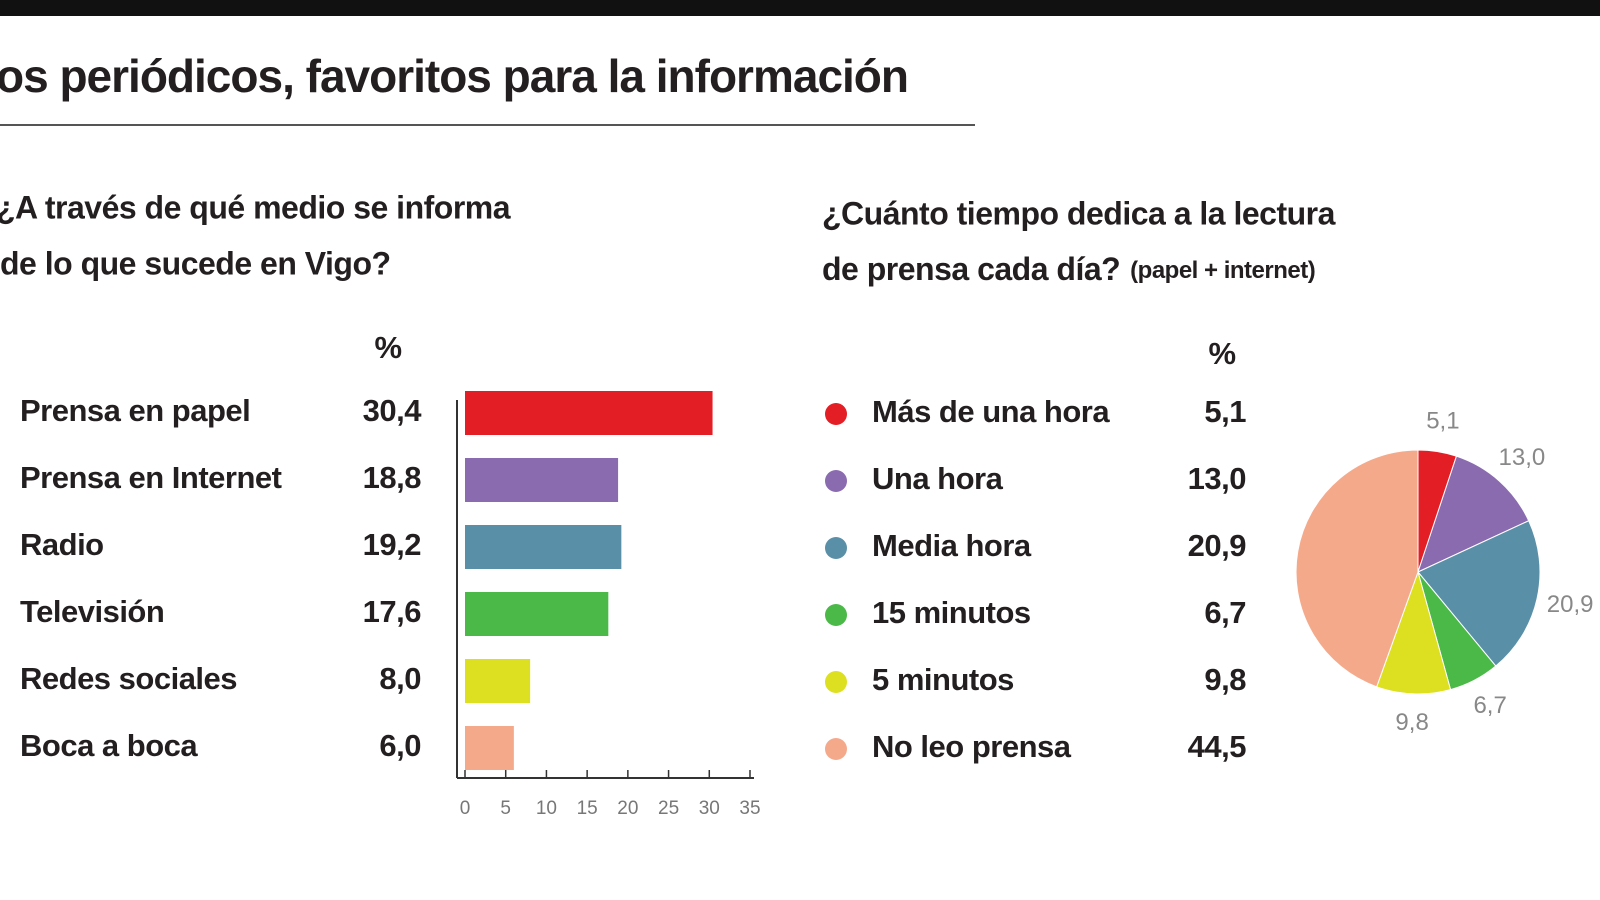  What do you see at coordinates (1217, 545) in the screenshot?
I see `value-label: 20,9` at bounding box center [1217, 545].